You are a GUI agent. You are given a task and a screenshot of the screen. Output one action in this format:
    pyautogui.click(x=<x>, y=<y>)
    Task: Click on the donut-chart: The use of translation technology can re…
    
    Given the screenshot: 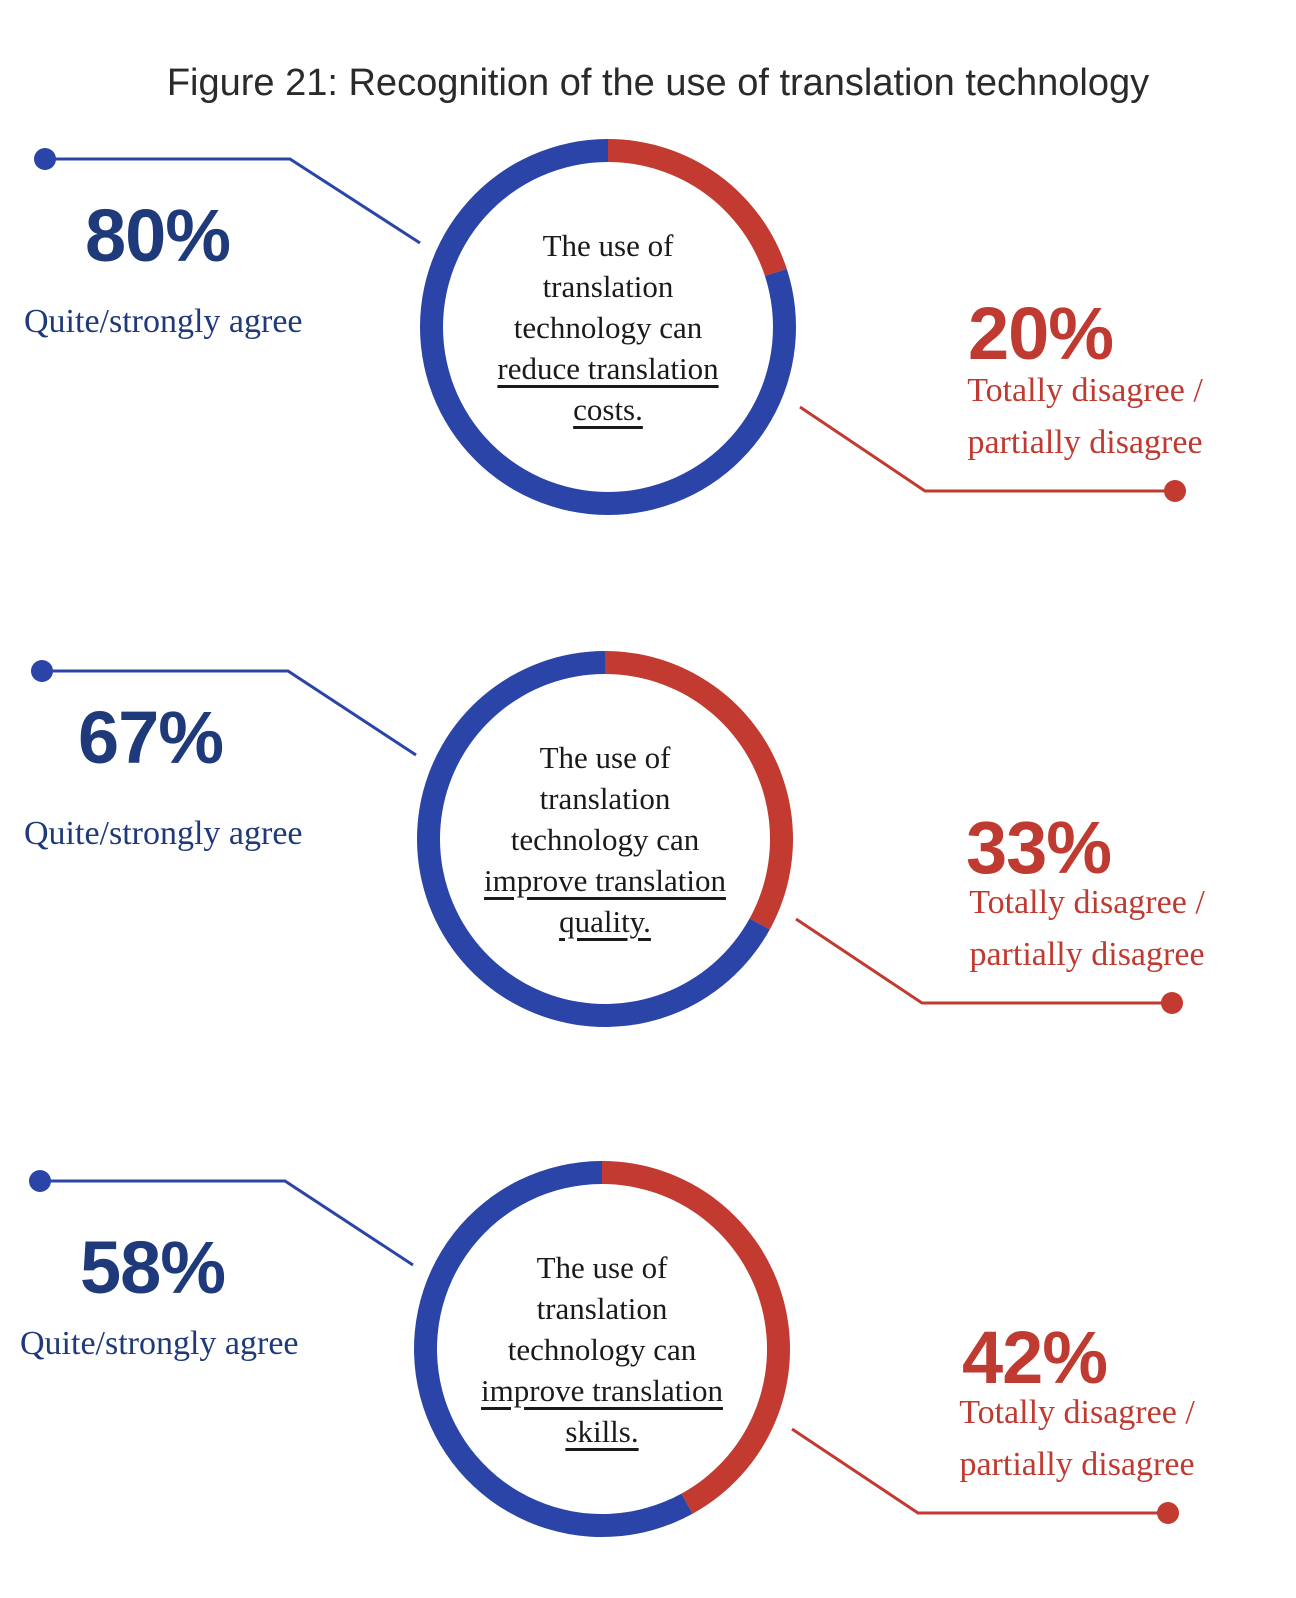 What is the action you would take?
    pyautogui.click(x=608, y=327)
    